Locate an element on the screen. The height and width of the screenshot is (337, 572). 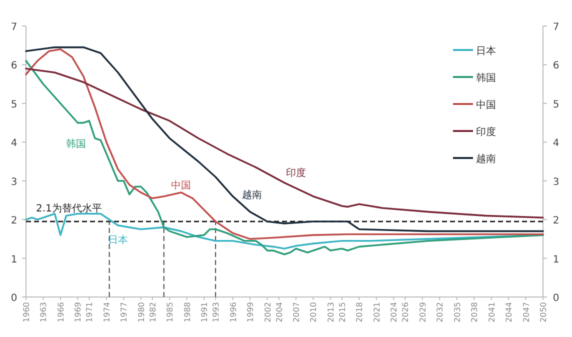
x-tick-label: 2047 is located at coordinates (526, 312).